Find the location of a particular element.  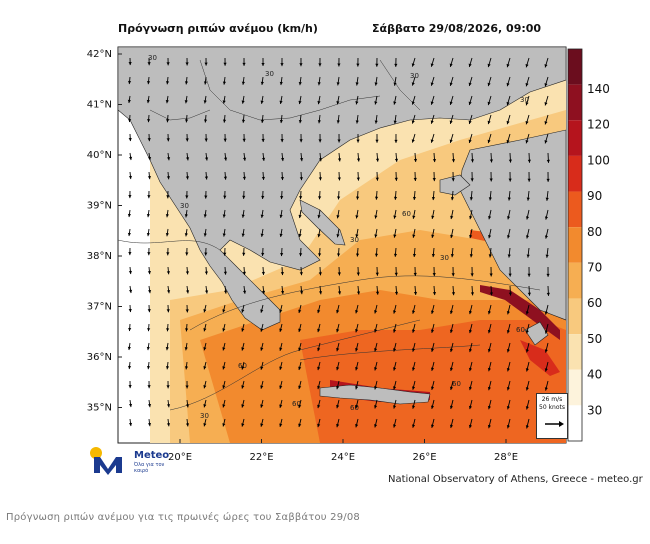

longitude-label: 26°E is located at coordinates (424, 457).